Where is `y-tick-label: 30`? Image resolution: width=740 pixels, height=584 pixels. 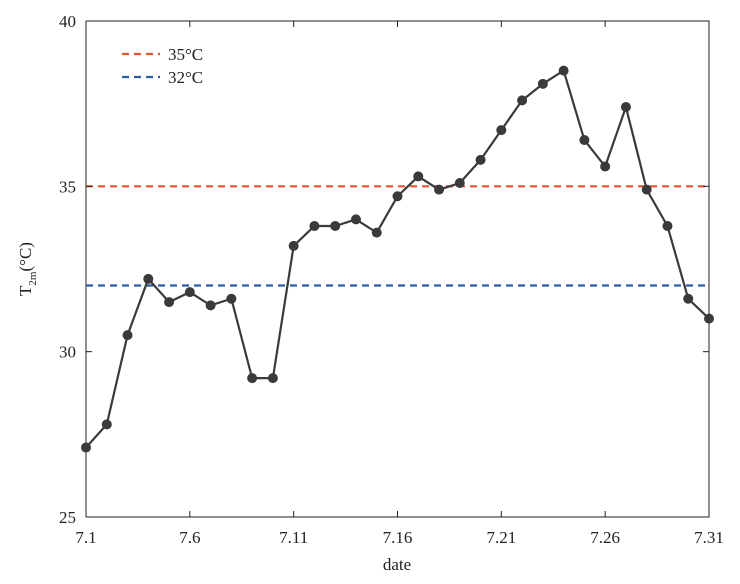 y-tick-label: 30 is located at coordinates (67, 352).